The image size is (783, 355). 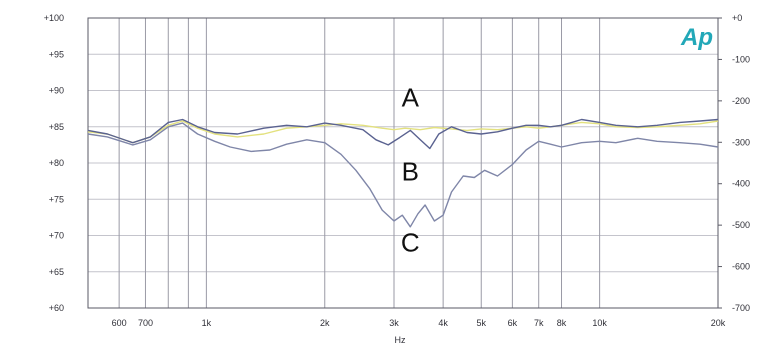 What do you see at coordinates (394, 323) in the screenshot?
I see `x-tick-label: 3k` at bounding box center [394, 323].